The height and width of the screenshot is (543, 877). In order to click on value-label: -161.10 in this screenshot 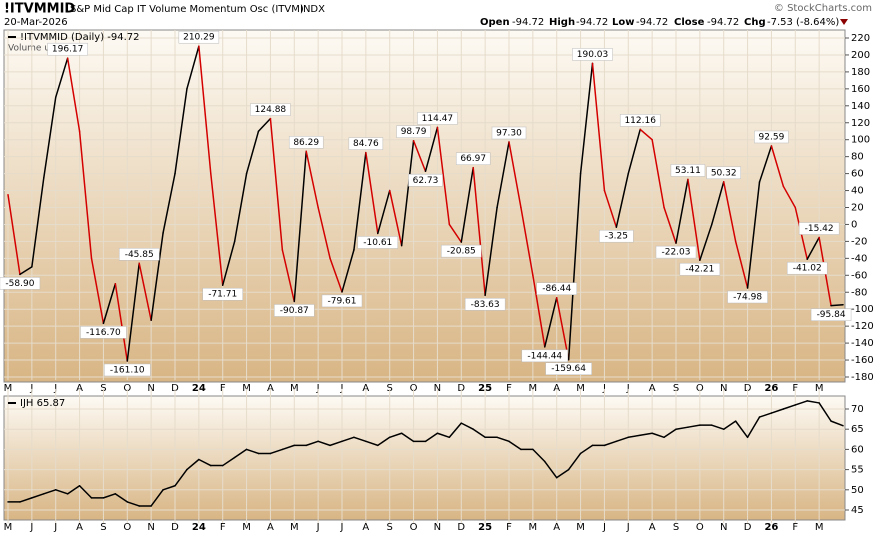, I will do `click(127, 370)`.